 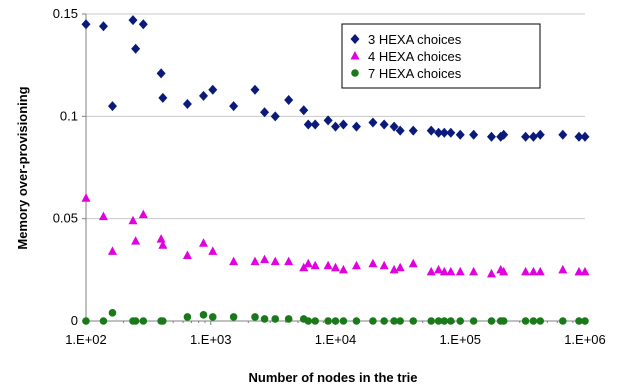 I want to click on x-tick-label: 1.E+05, so click(x=460, y=339).